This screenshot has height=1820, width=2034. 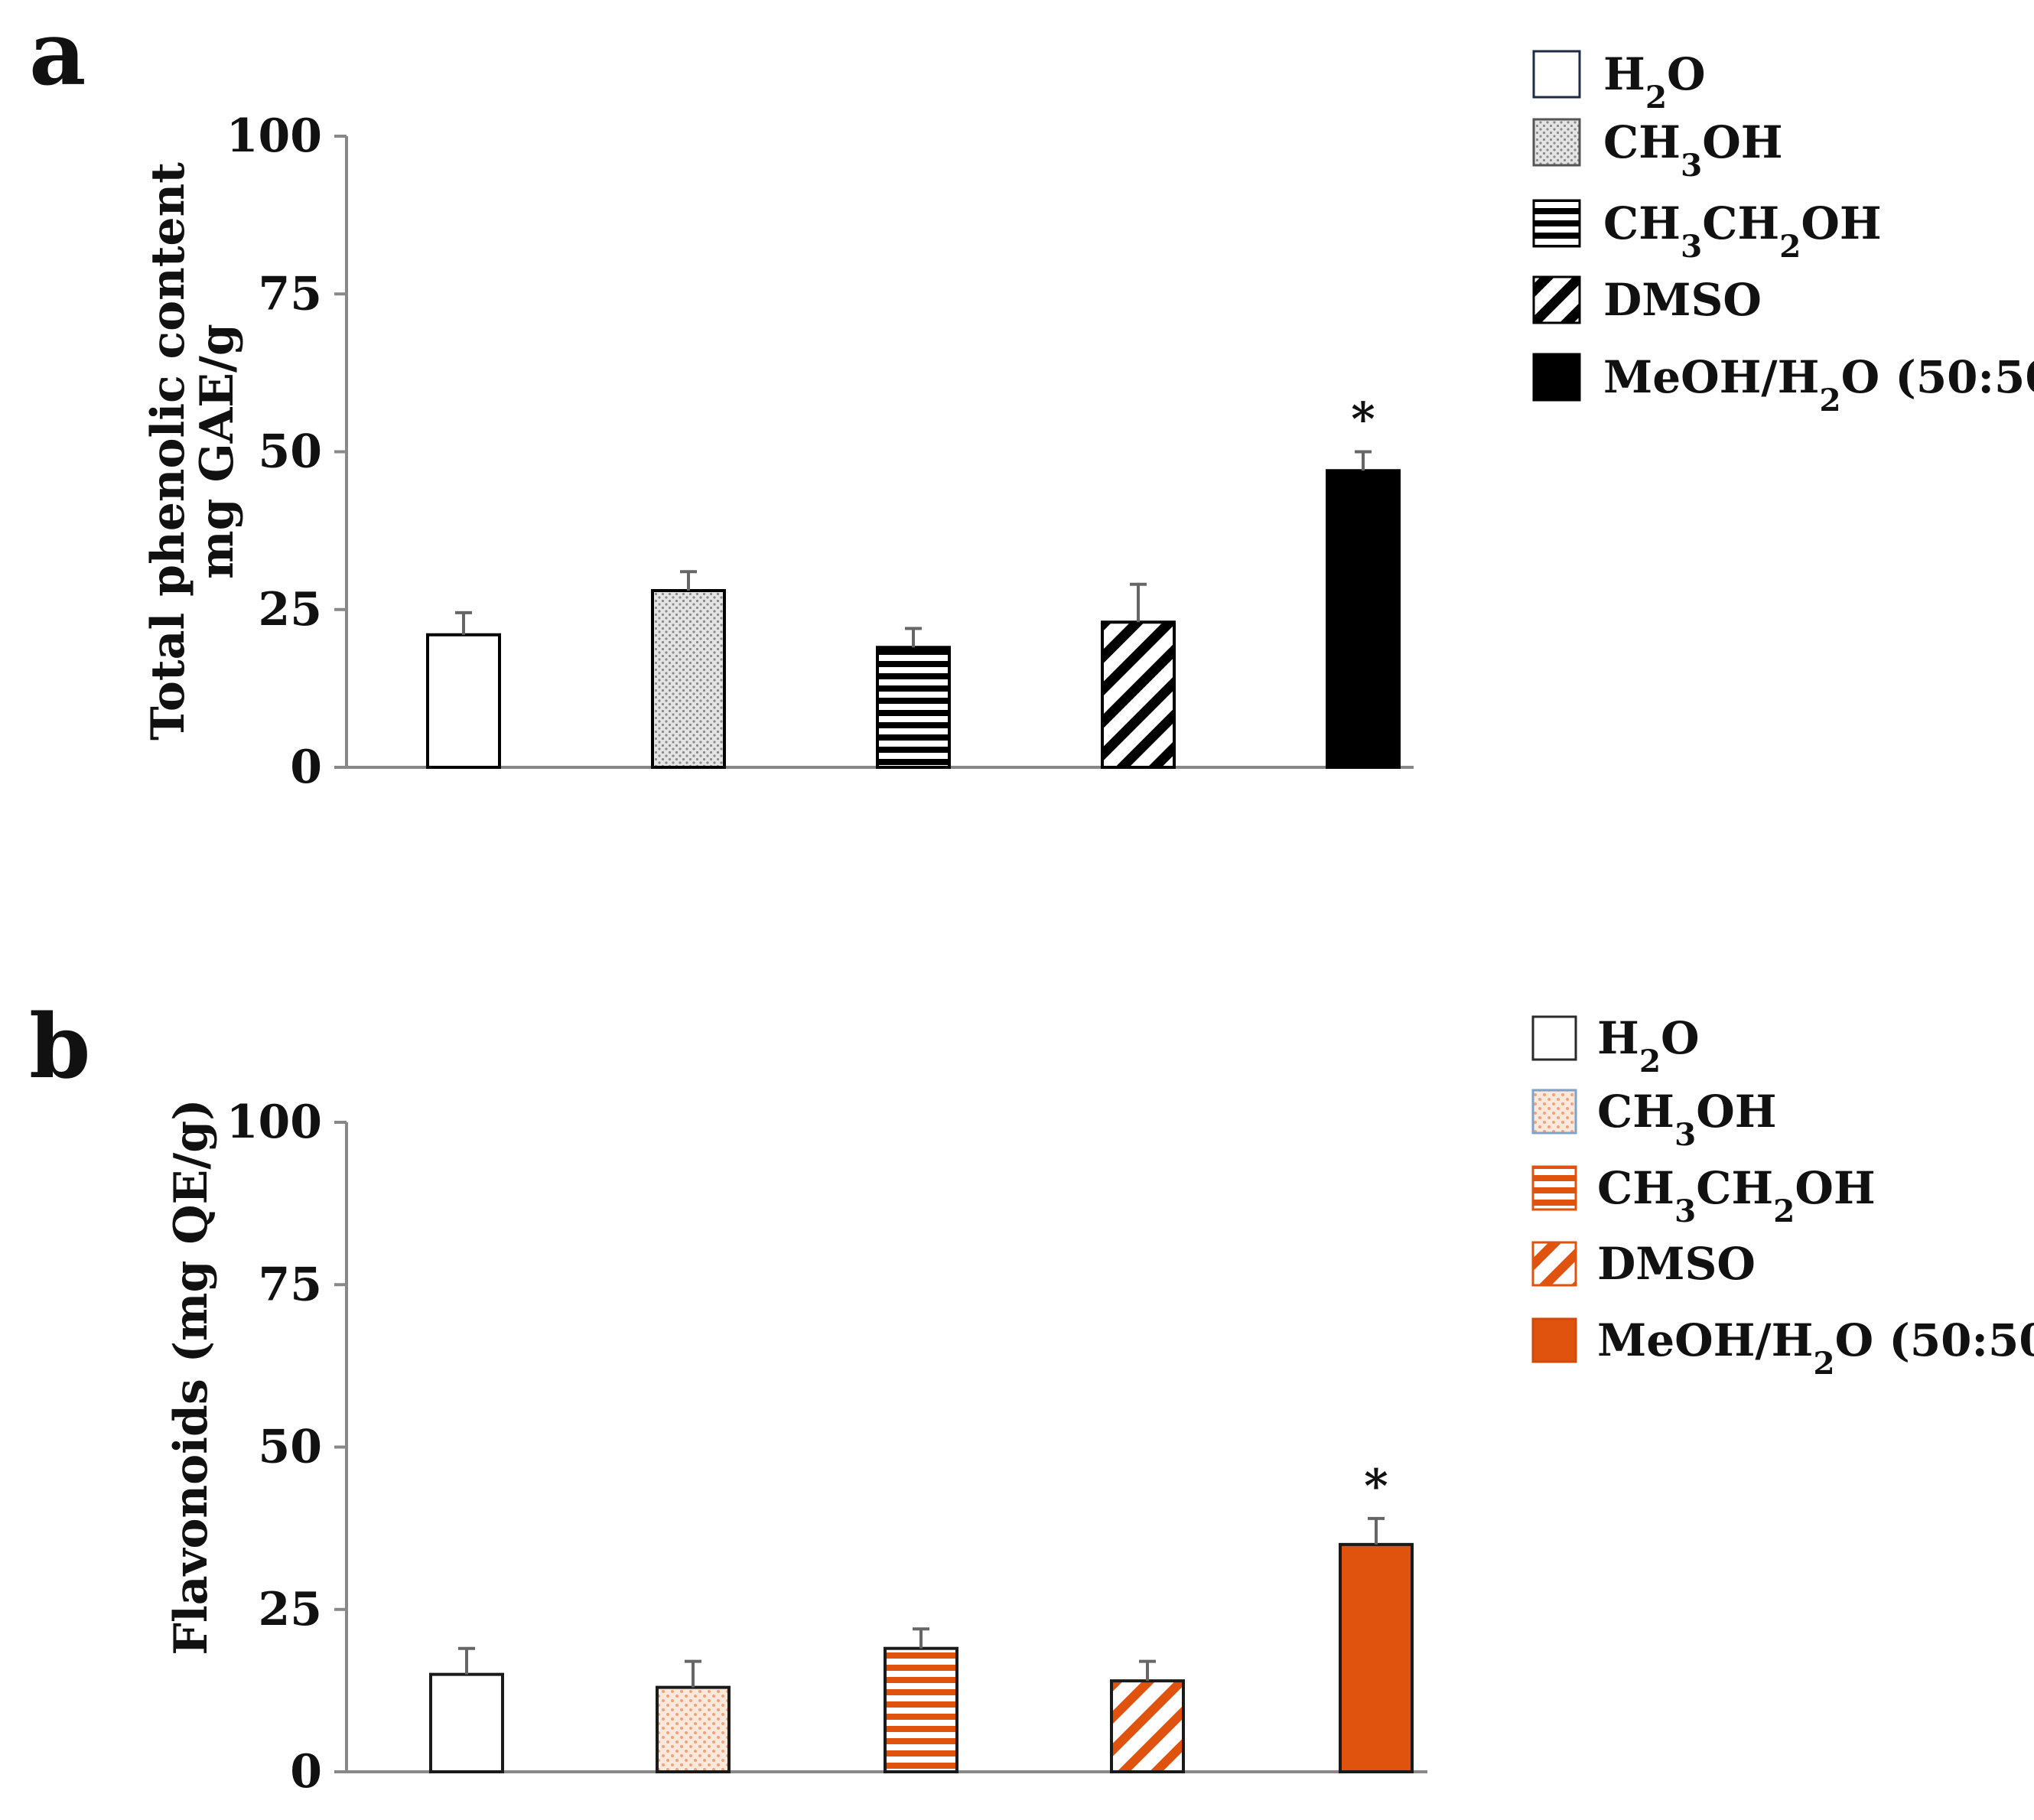 I want to click on y-axis-label: Total phenolic contentmg GAE/g, so click(x=193, y=451).